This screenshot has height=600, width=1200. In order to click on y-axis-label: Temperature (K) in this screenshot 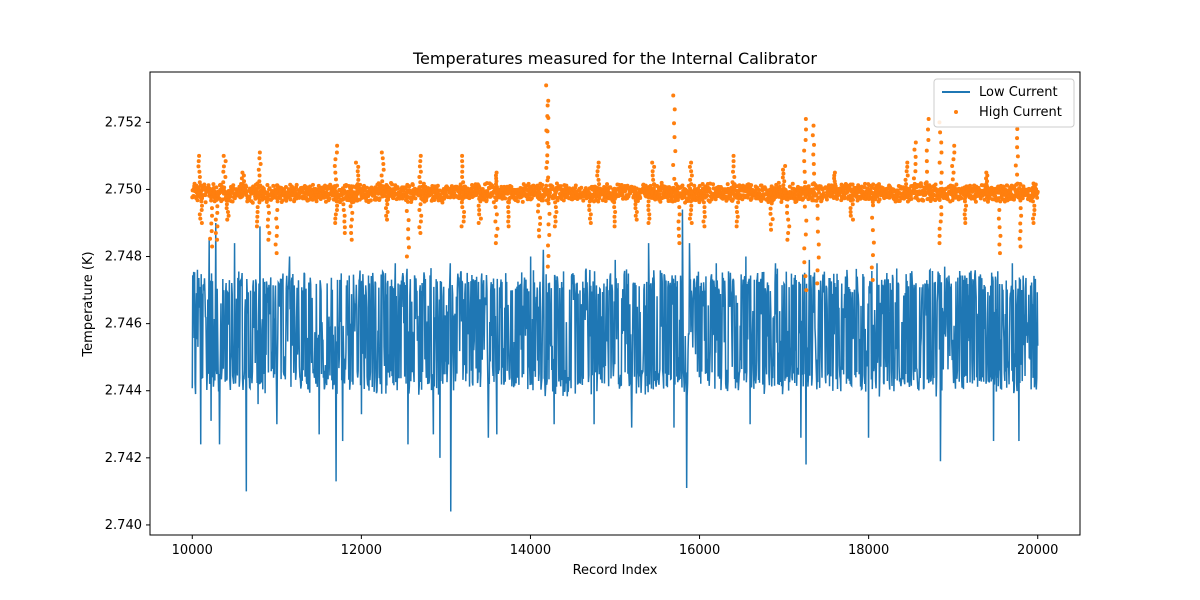, I will do `click(88, 304)`.